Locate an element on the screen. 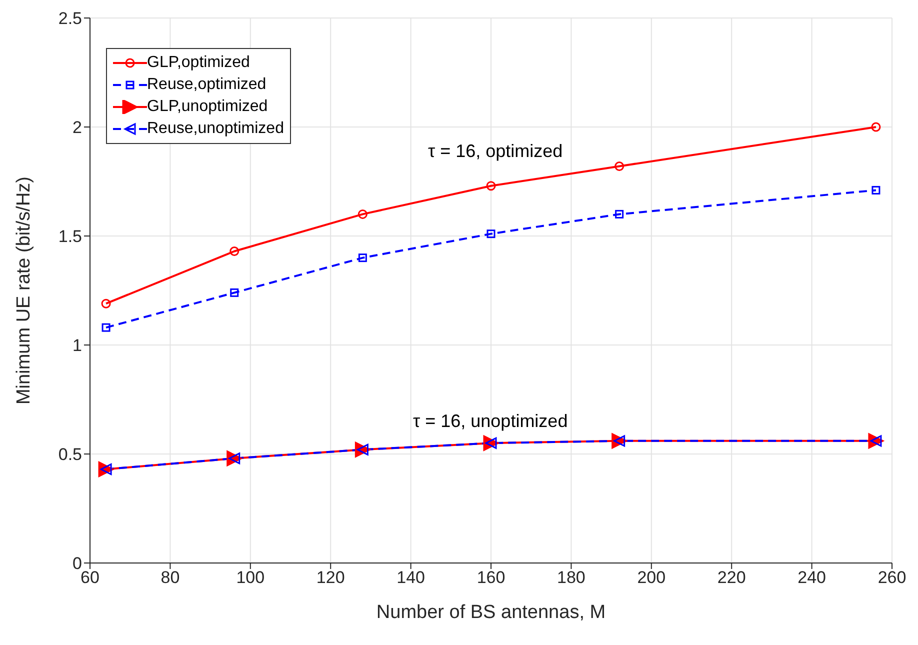  y-tick-label: 2.5 is located at coordinates (70, 18).